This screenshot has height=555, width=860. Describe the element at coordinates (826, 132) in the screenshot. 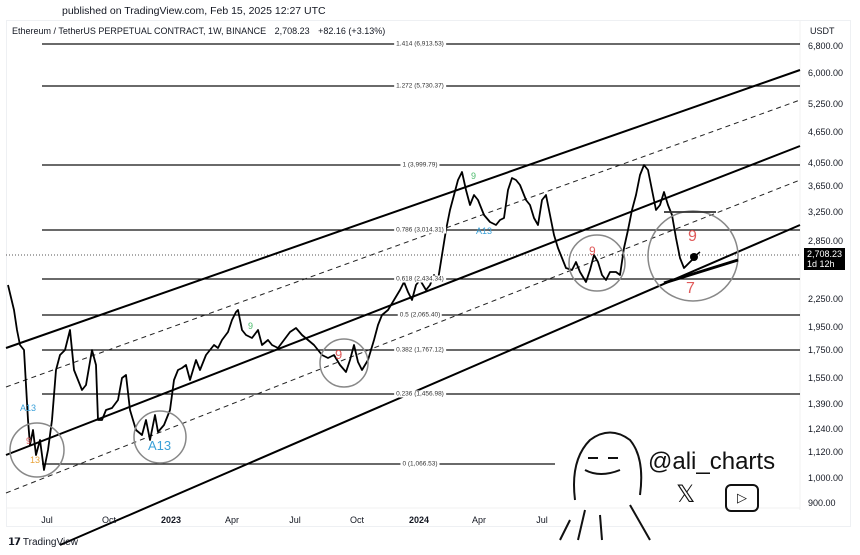

I see `y-tick: 4,650.00` at that location.